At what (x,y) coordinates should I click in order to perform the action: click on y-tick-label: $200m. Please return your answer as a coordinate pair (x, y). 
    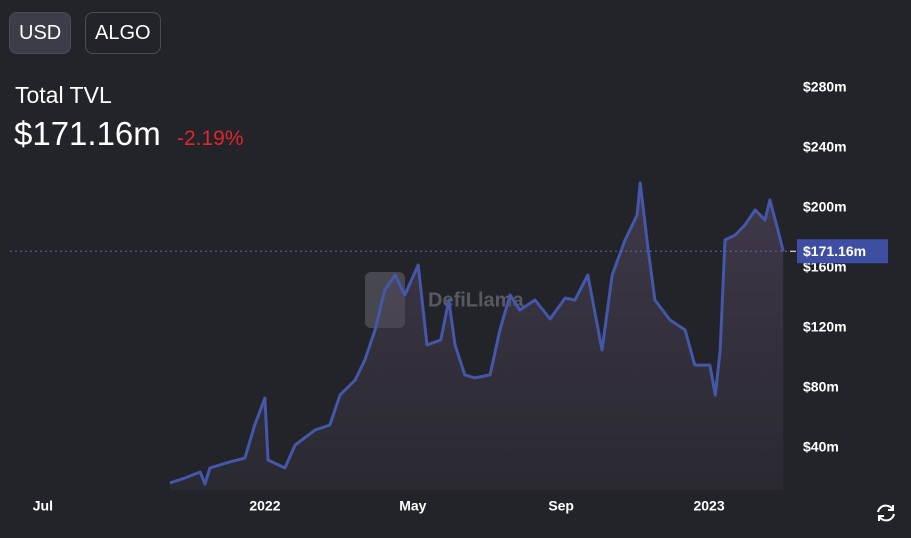
    Looking at the image, I should click on (825, 207).